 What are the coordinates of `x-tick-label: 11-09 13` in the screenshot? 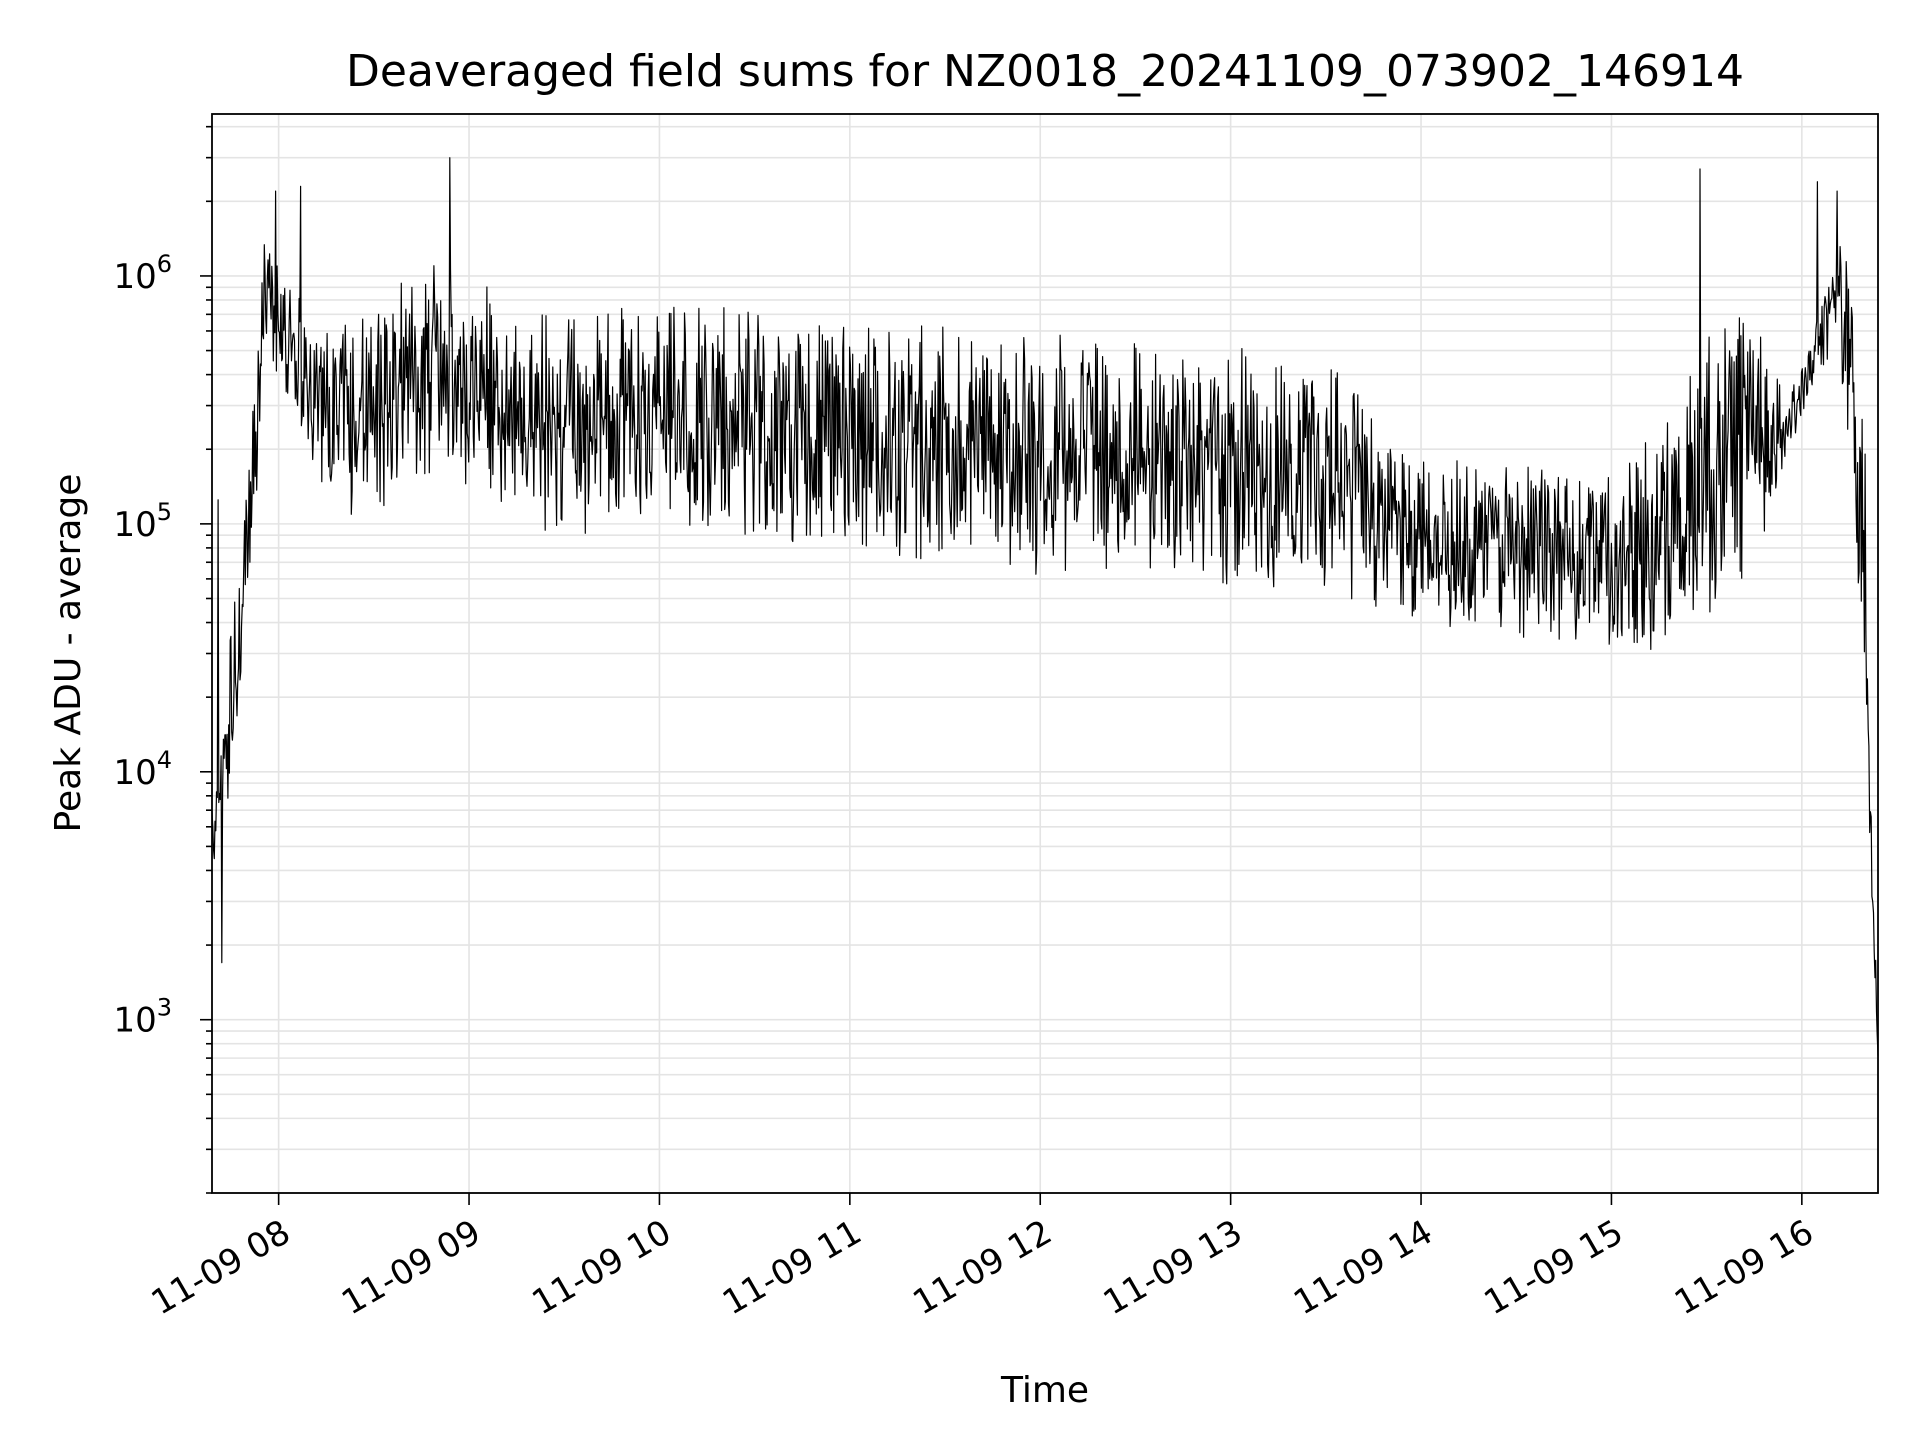 It's located at (1173, 1267).